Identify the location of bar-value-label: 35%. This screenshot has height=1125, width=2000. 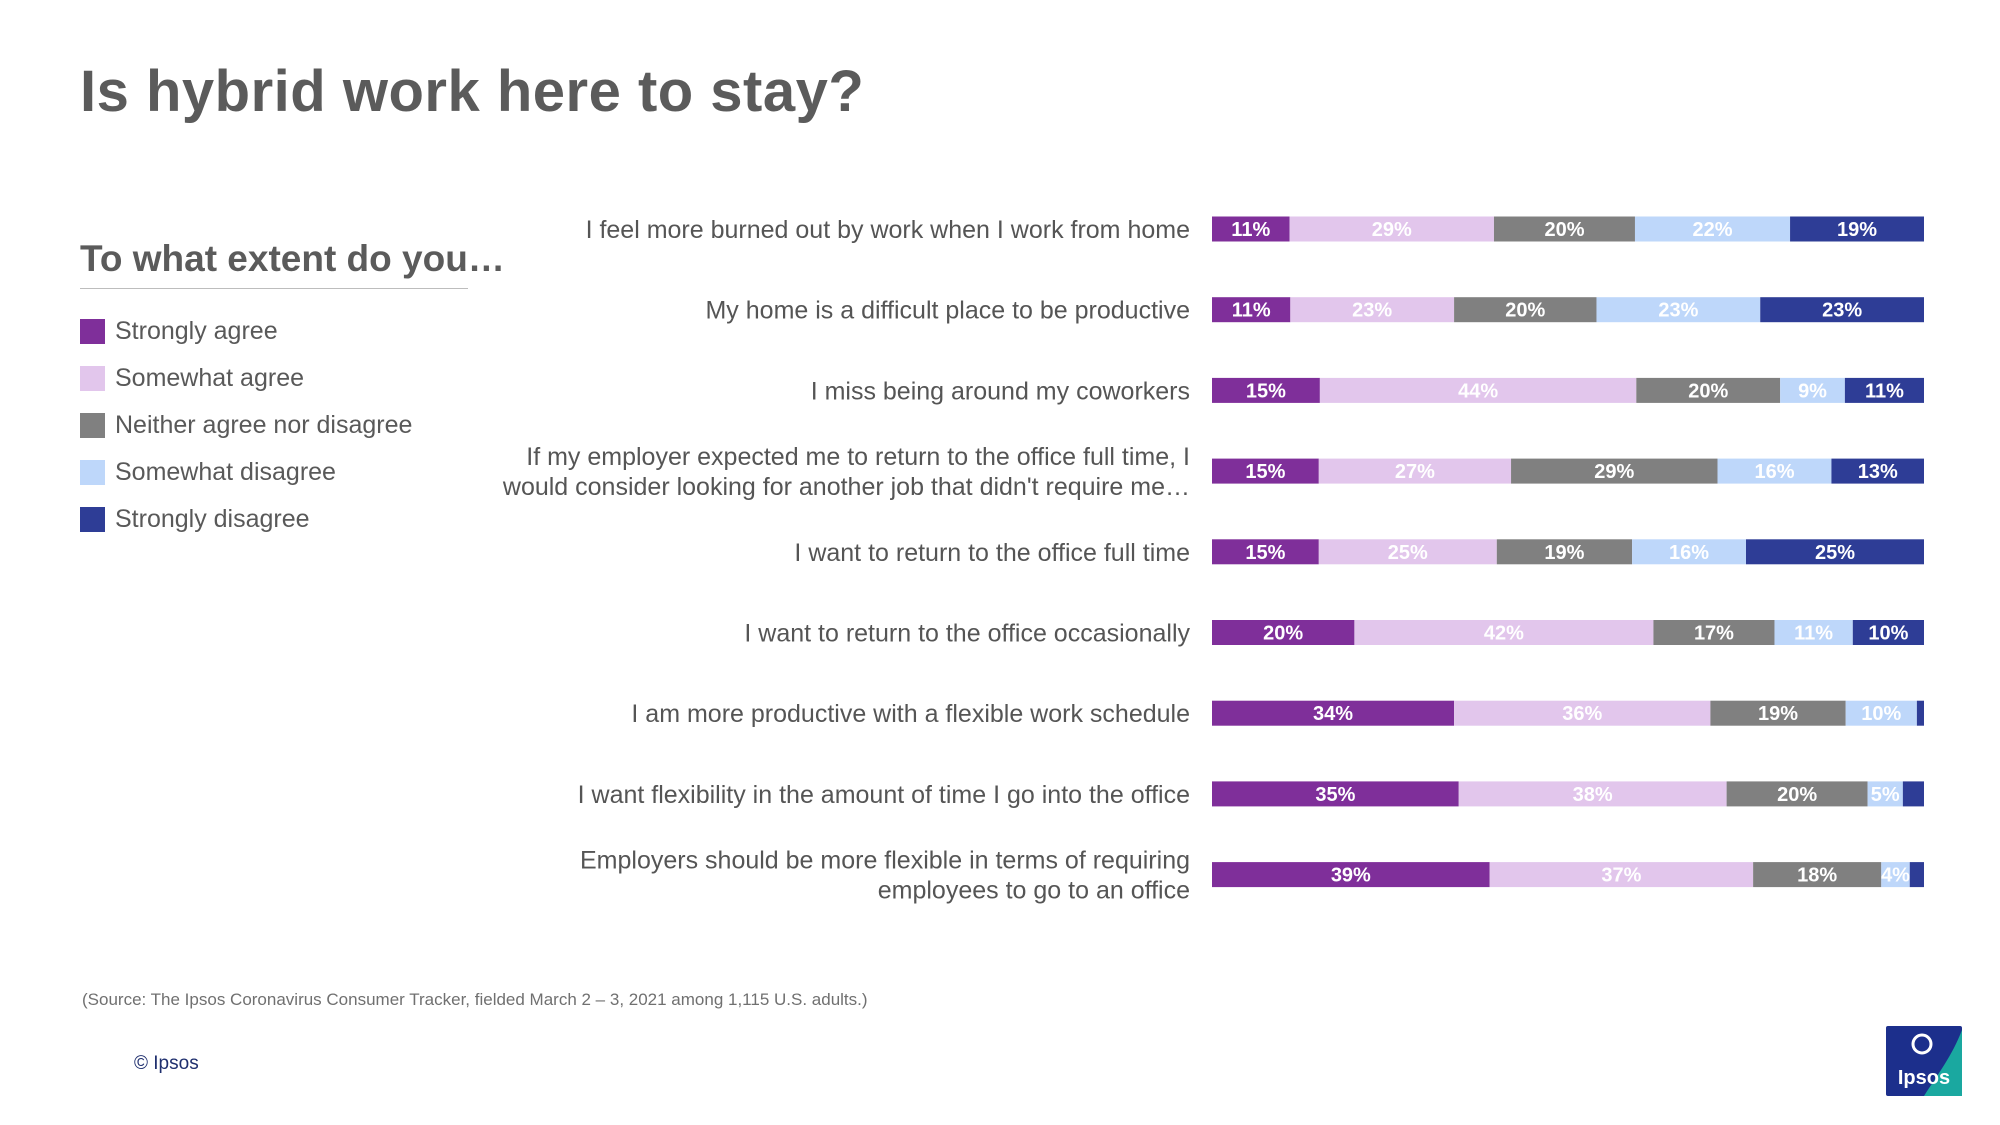
(1335, 795).